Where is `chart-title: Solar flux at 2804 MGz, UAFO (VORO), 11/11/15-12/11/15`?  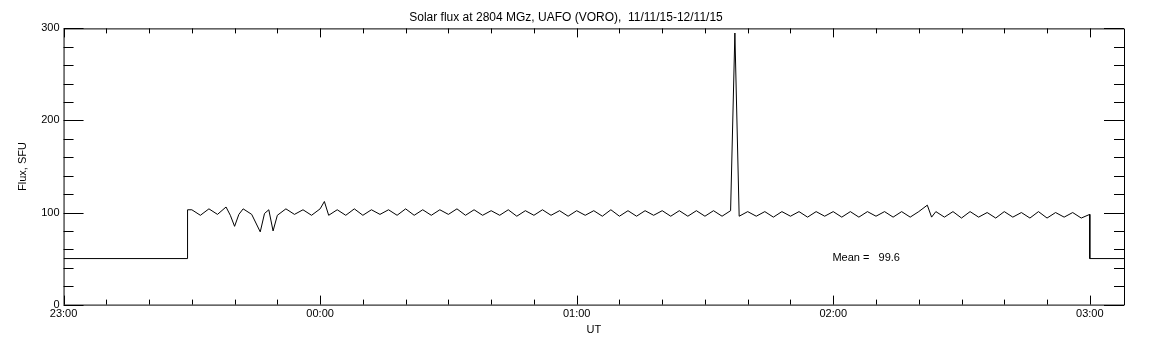 chart-title: Solar flux at 2804 MGz, UAFO (VORO), 11/11/15-12/11/15 is located at coordinates (566, 16).